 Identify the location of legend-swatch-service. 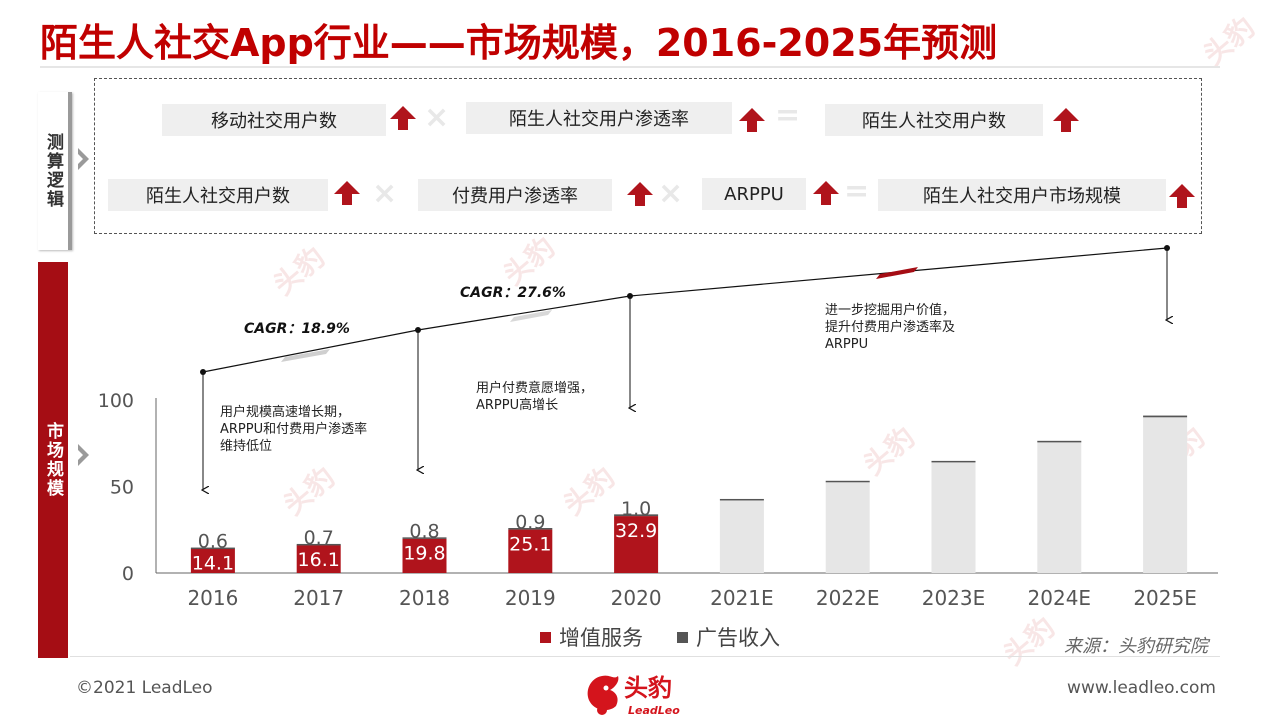
(545, 637).